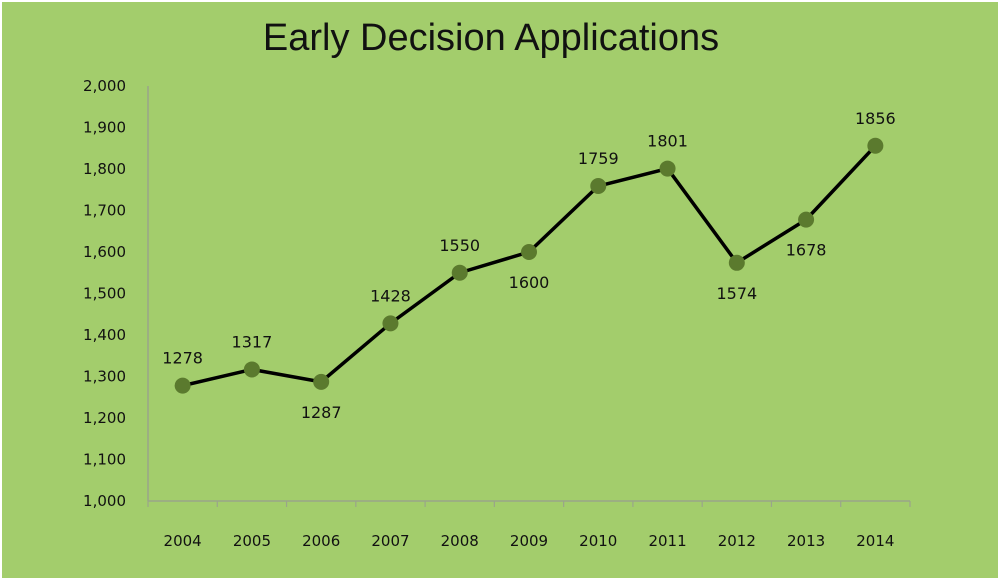  I want to click on x-tick-label: 2013, so click(806, 541).